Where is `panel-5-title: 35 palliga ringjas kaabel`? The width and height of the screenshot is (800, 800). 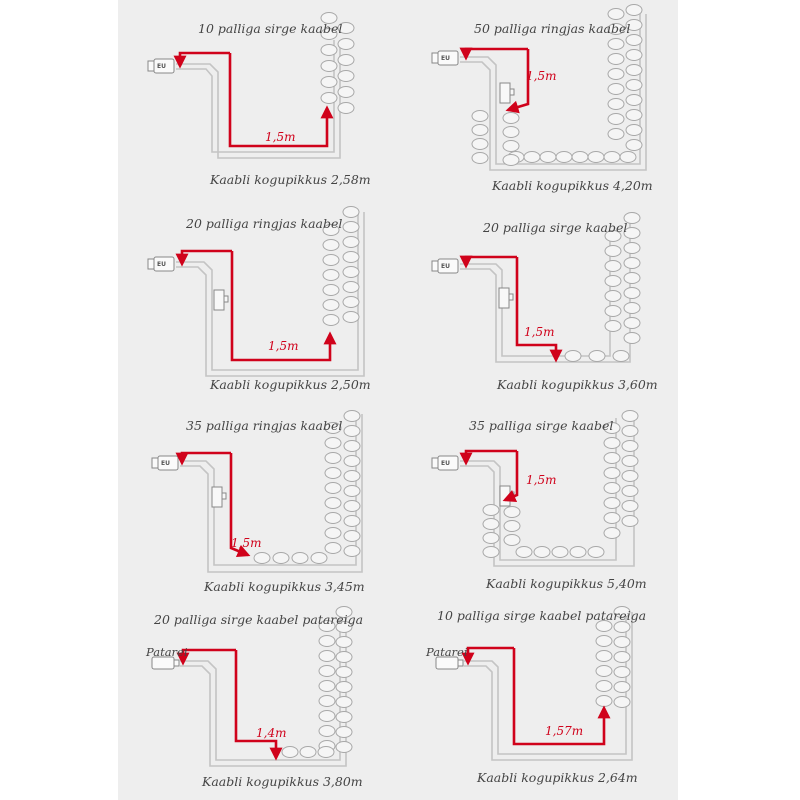 panel-5-title: 35 palliga ringjas kaabel is located at coordinates (264, 425).